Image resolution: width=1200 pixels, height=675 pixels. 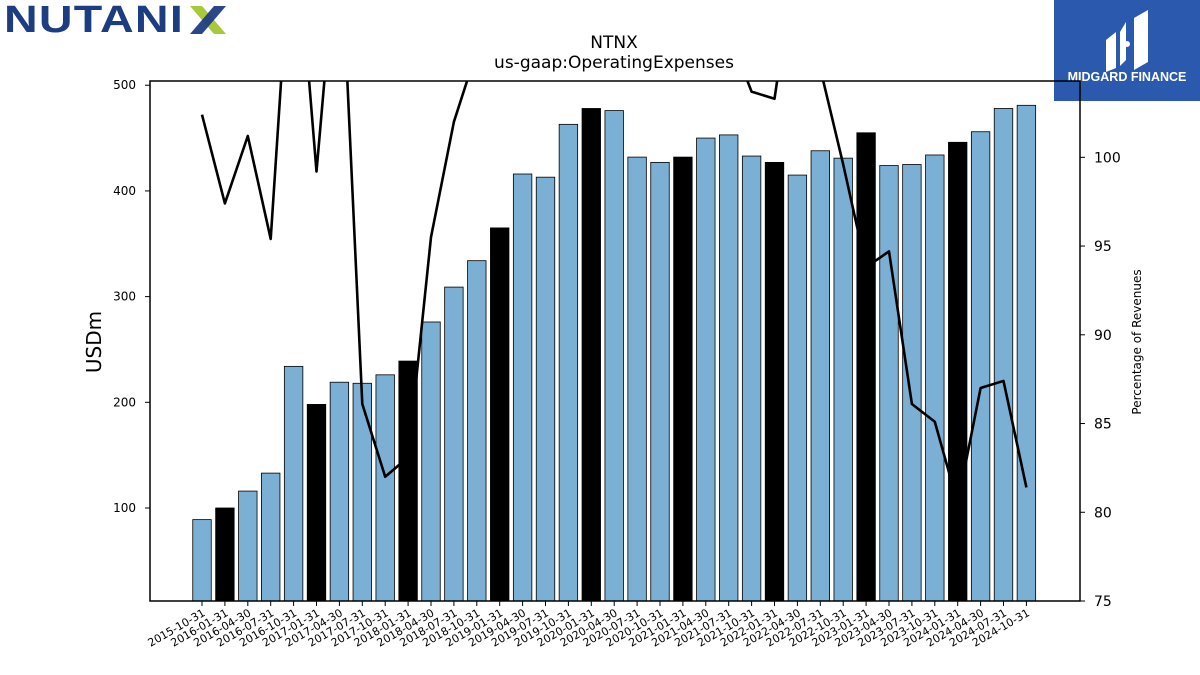 I want to click on right-axis-label: Percentage of Revenues, so click(x=1137, y=341).